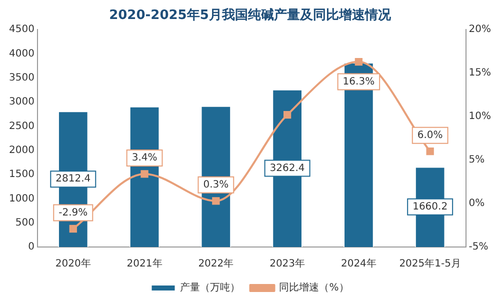 The width and height of the screenshot is (500, 305). What do you see at coordinates (480, 73) in the screenshot?
I see `y2-tick-label: 15%` at bounding box center [480, 73].